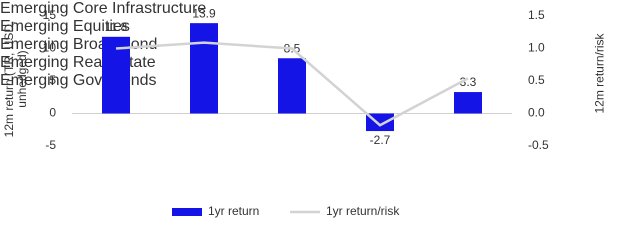 The width and height of the screenshot is (640, 240). What do you see at coordinates (468, 82) in the screenshot?
I see `data-label: 3.3` at bounding box center [468, 82].